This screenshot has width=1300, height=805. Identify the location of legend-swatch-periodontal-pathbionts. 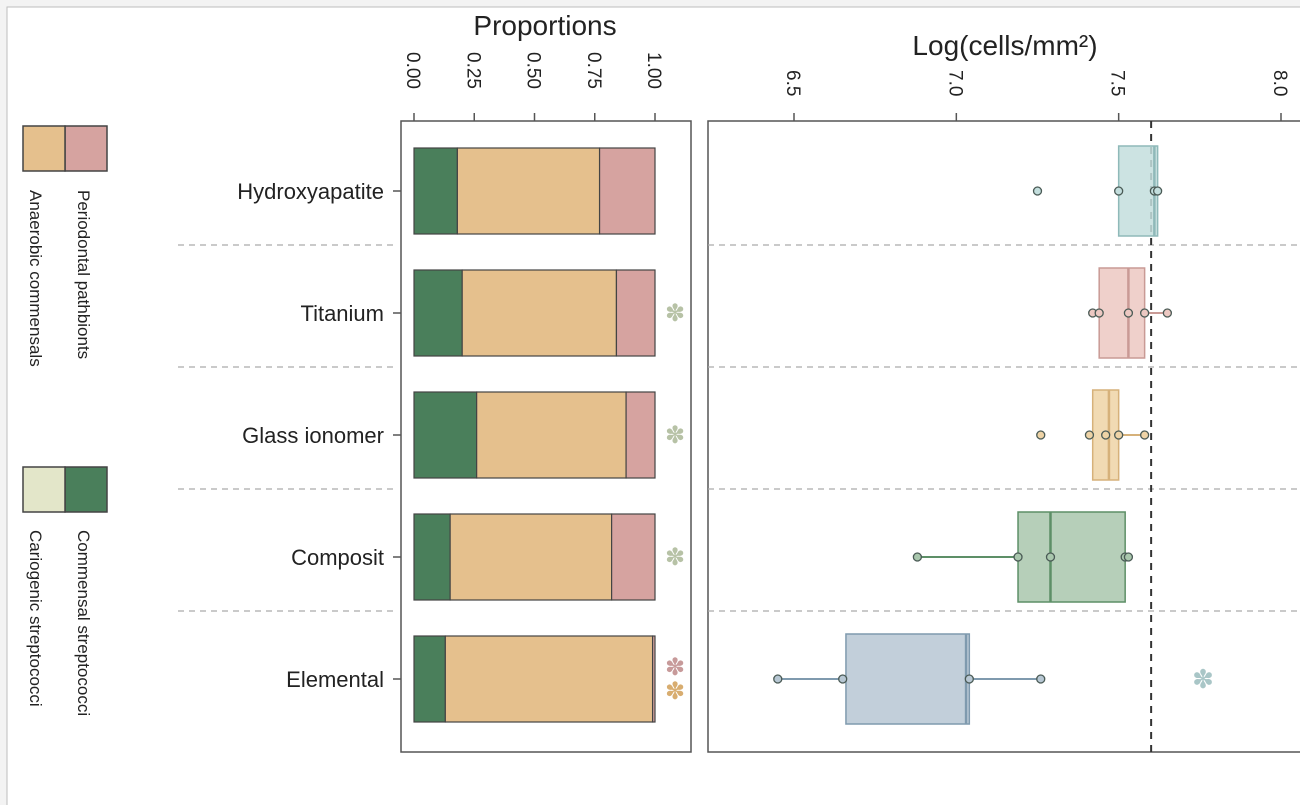
(86, 148).